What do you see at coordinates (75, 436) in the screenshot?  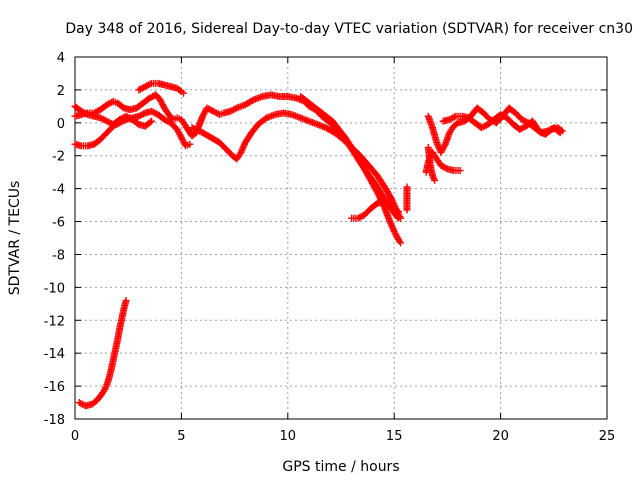 I see `x-tick-label: 0` at bounding box center [75, 436].